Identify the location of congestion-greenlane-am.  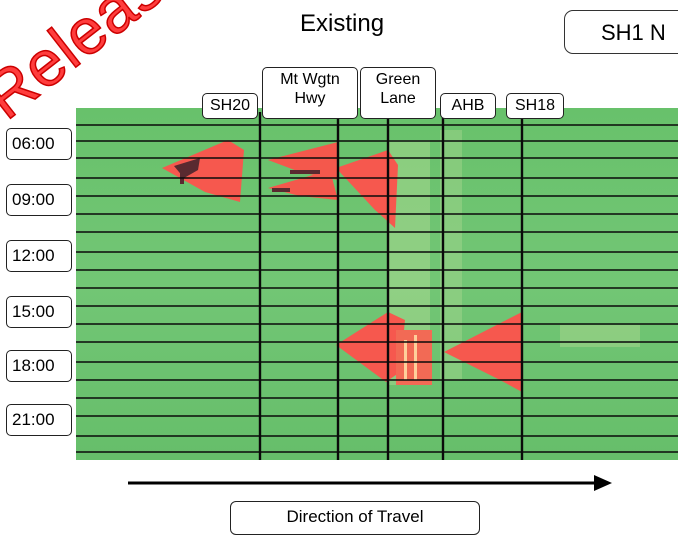
(367, 189).